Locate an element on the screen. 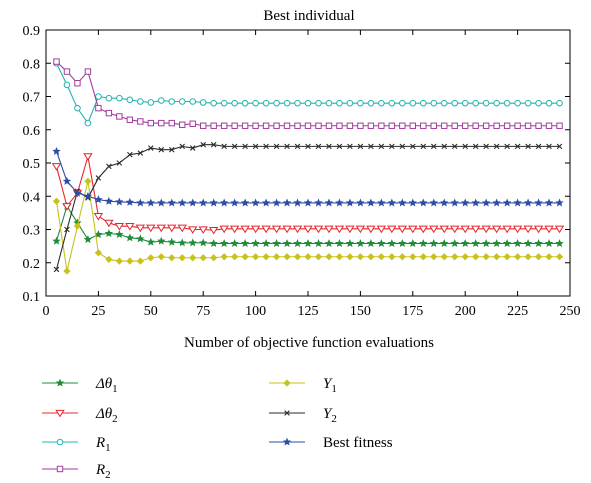  legend-label-text: Δθ is located at coordinates (104, 414).